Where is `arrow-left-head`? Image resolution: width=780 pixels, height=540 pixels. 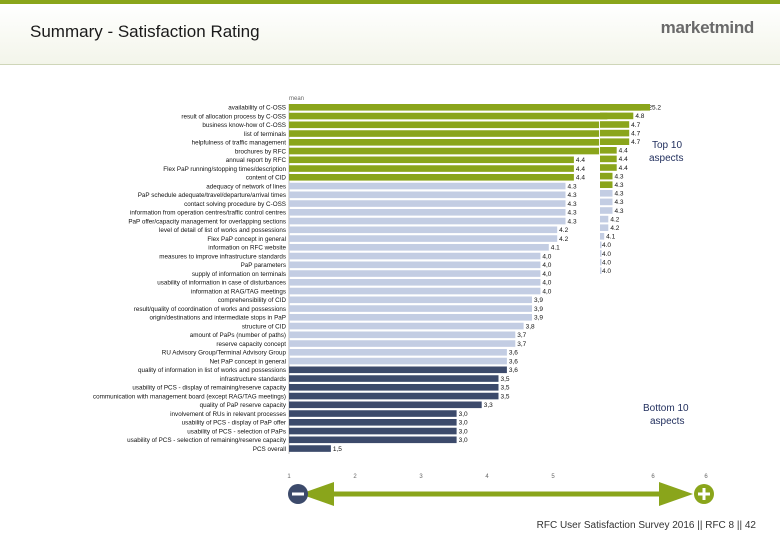 arrow-left-head is located at coordinates (317, 494).